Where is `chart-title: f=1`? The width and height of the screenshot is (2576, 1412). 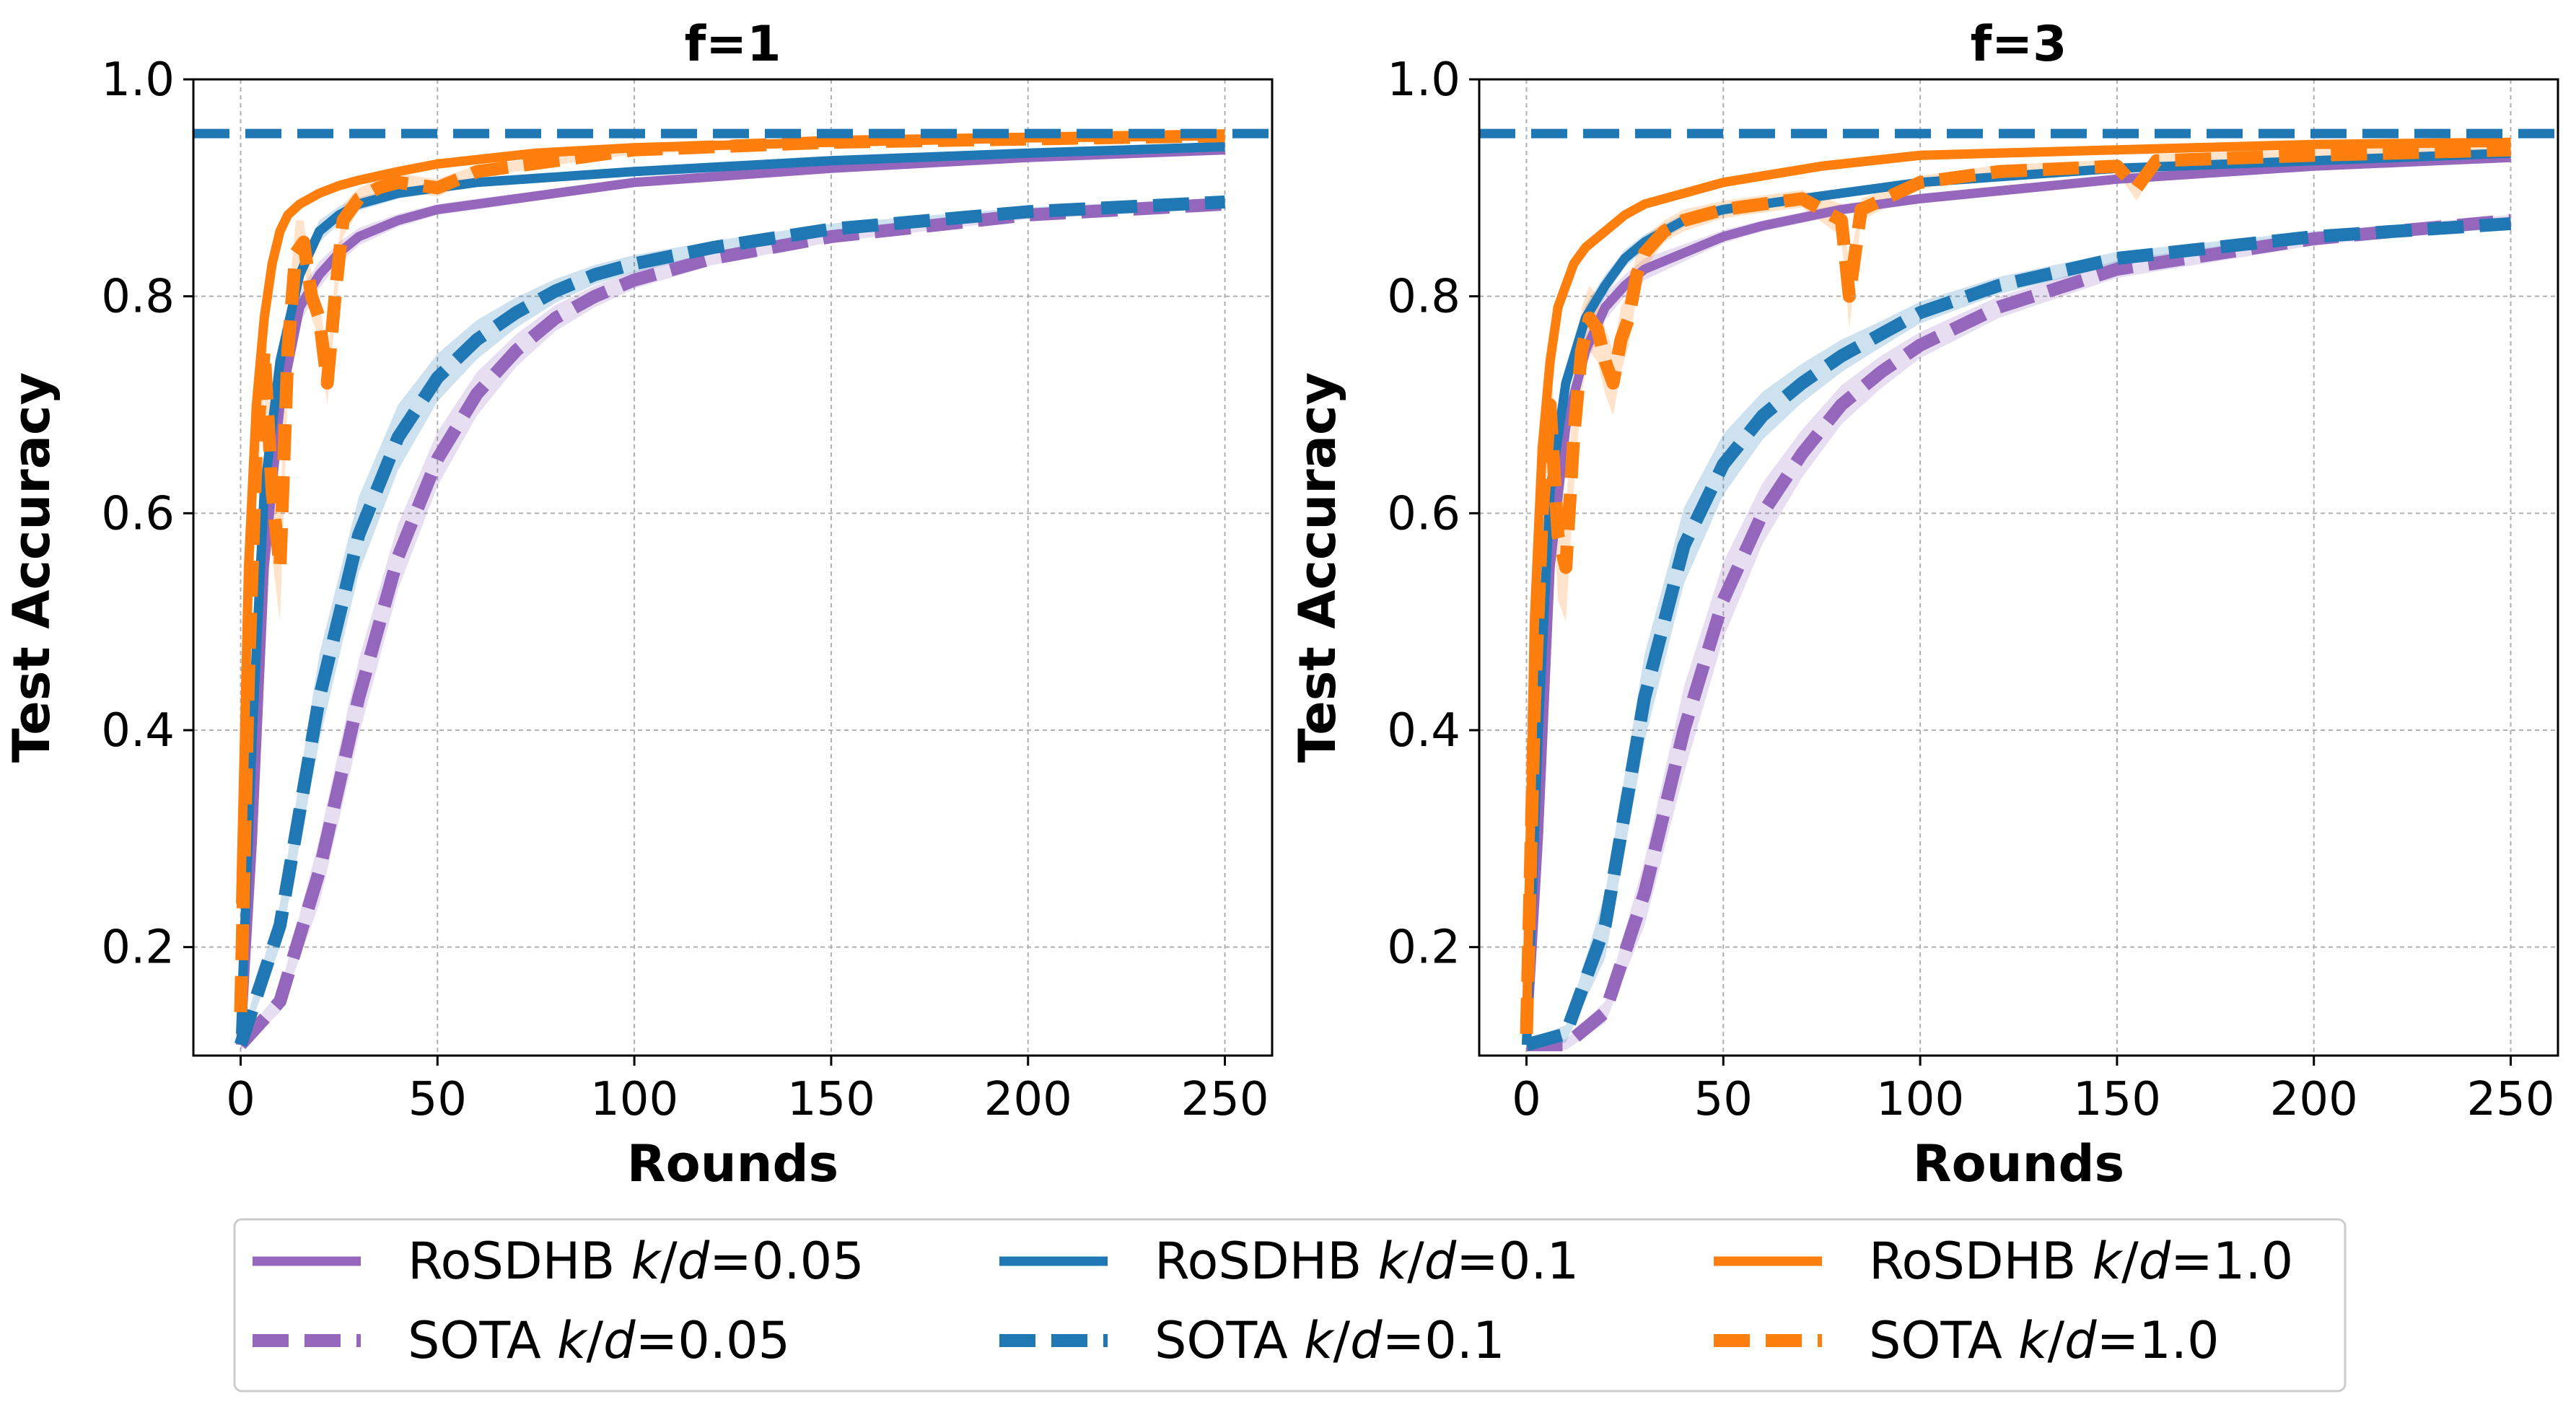 chart-title: f=1 is located at coordinates (733, 44).